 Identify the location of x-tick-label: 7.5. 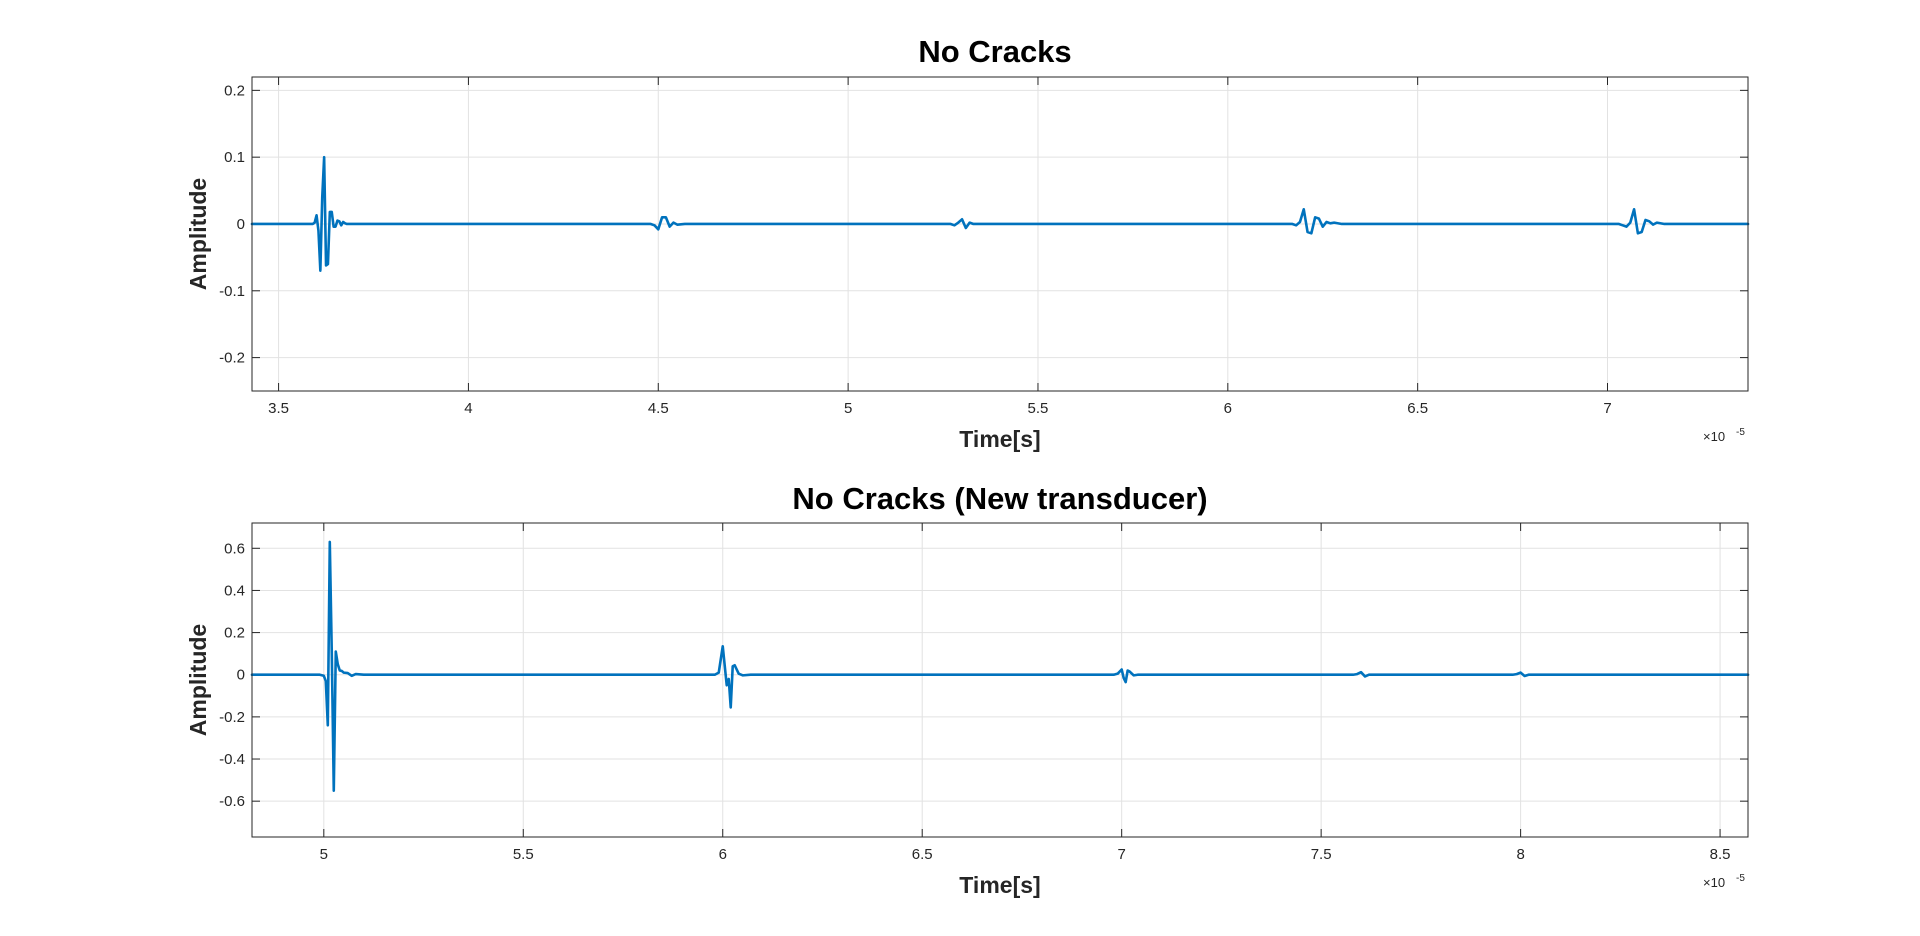
(1321, 854).